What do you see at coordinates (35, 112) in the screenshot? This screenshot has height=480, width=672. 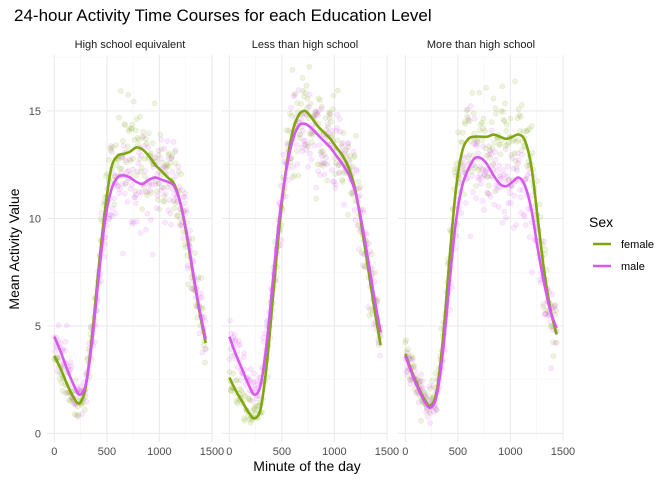 I see `y-tick-label: 15` at bounding box center [35, 112].